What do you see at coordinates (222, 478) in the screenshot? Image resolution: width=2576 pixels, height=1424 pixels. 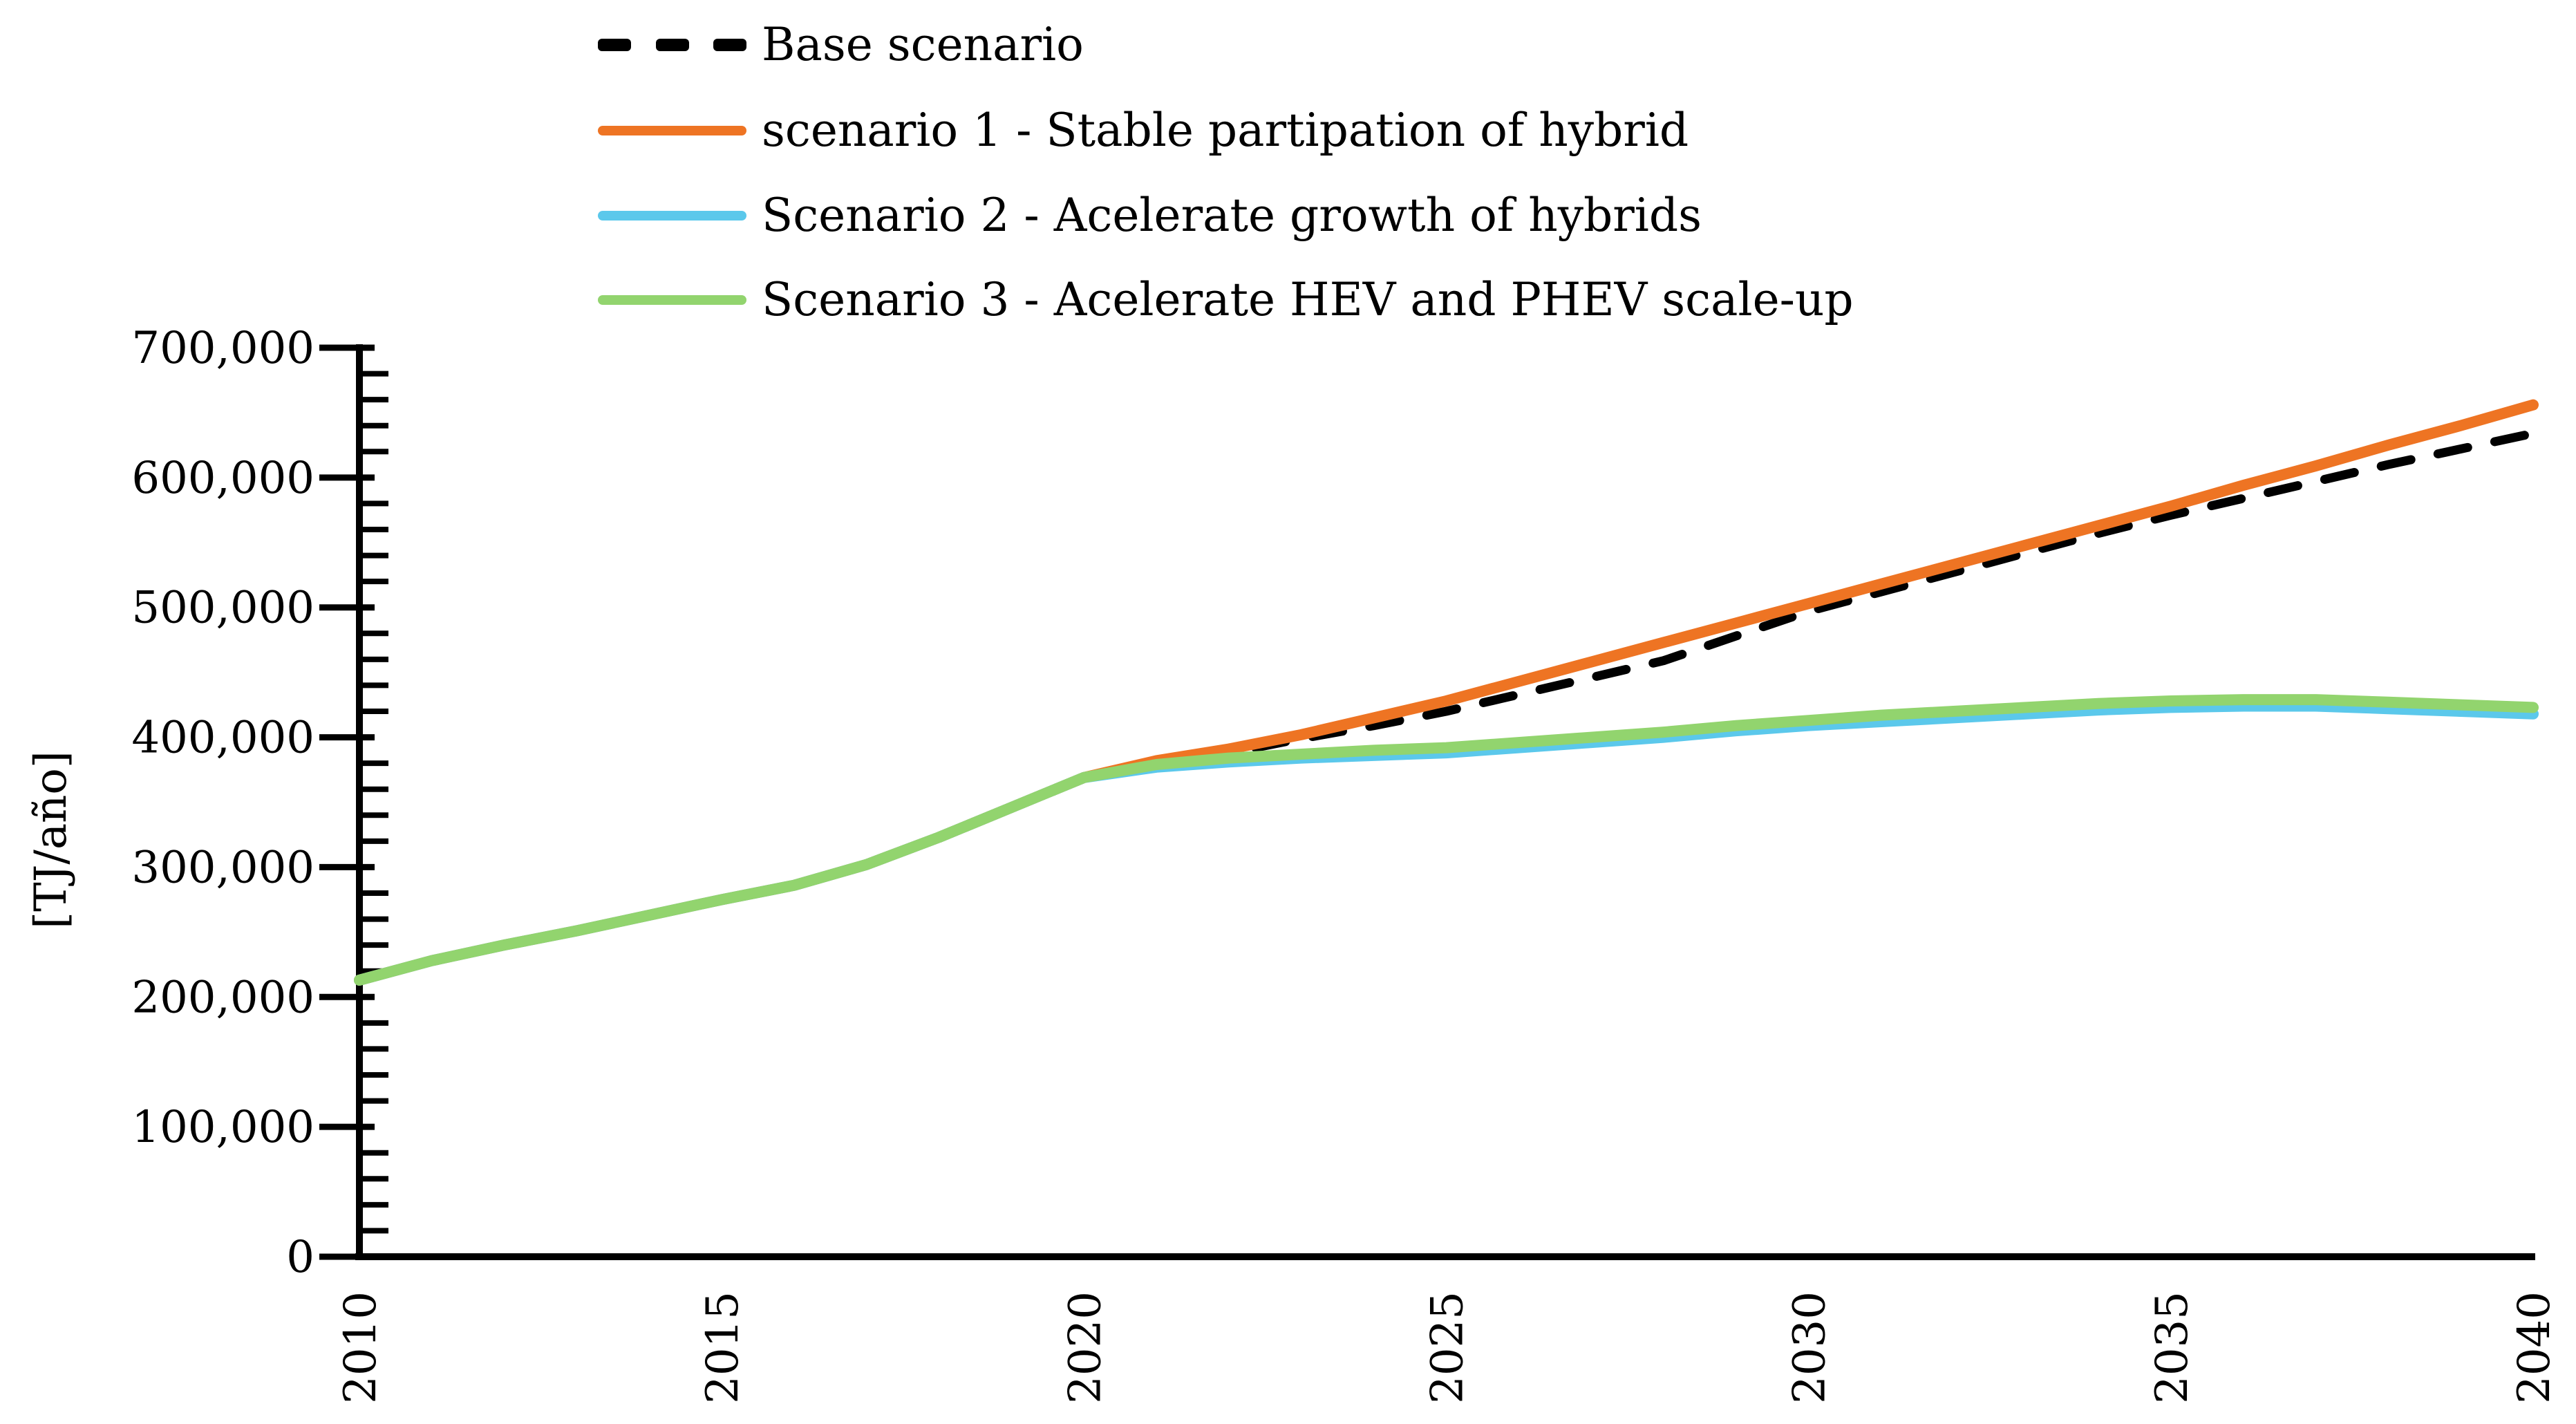 I see `y-tick-label: 600,000` at bounding box center [222, 478].